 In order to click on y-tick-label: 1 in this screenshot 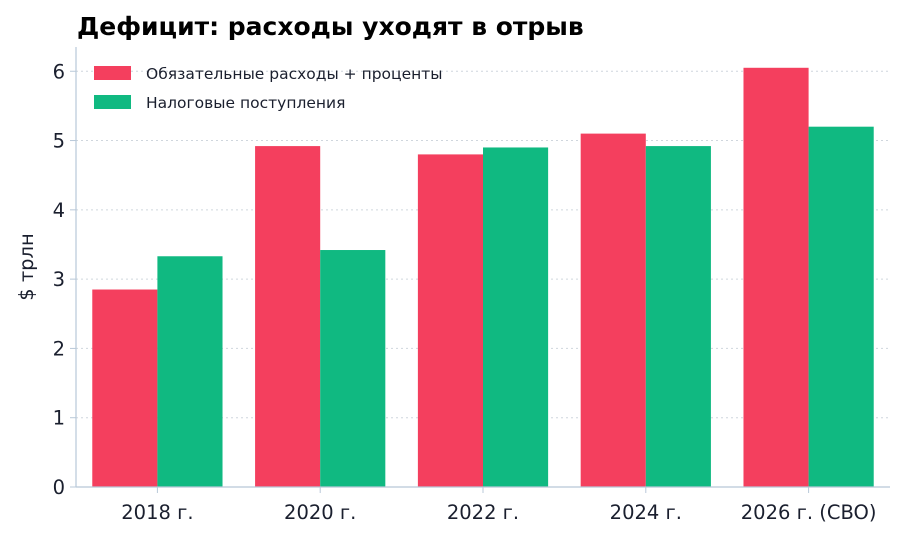, I will do `click(59, 418)`.